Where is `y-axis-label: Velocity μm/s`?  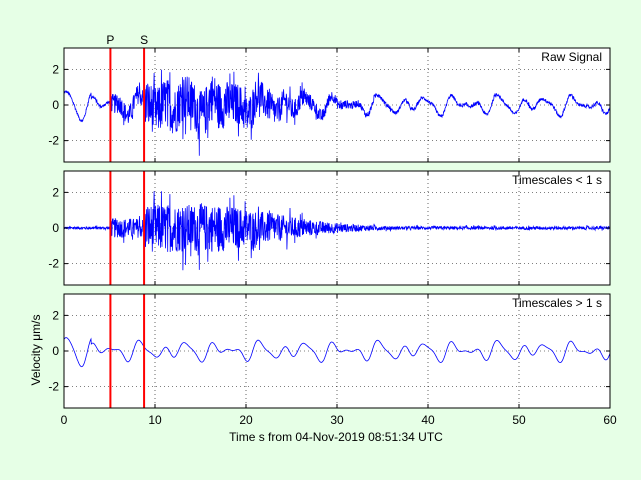
y-axis-label: Velocity μm/s is located at coordinates (36, 350).